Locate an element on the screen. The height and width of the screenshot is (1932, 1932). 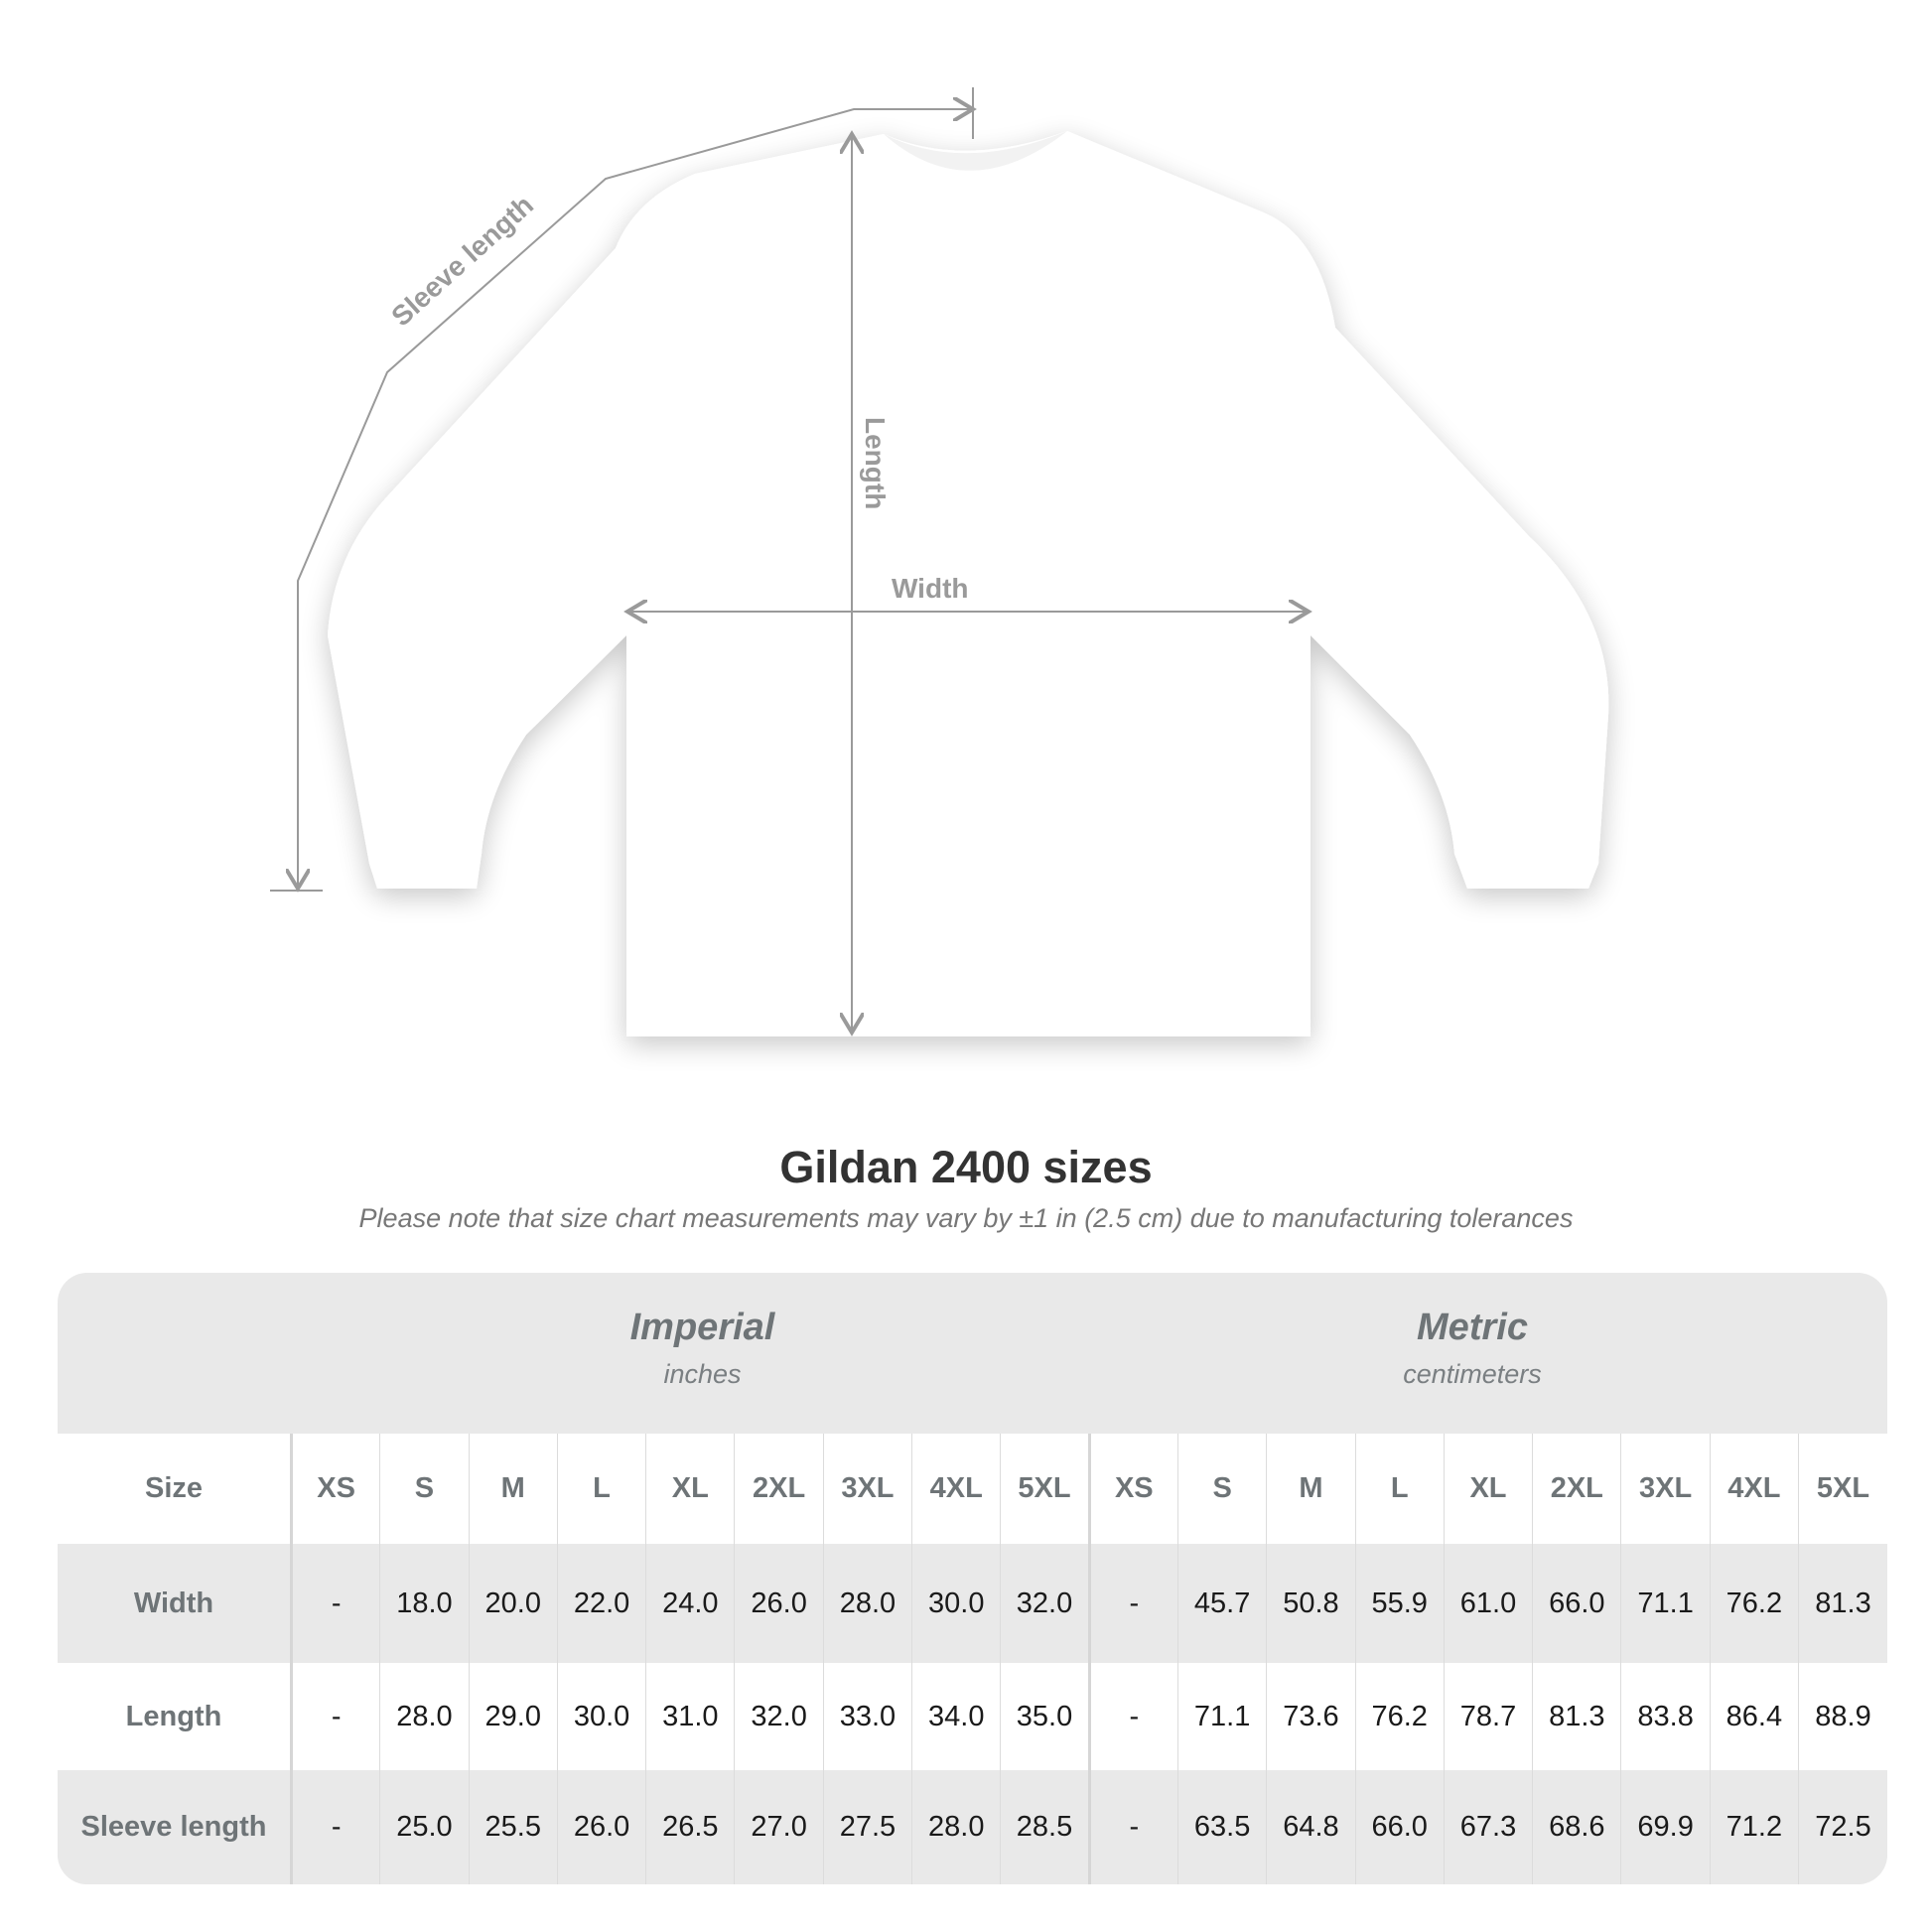
size-header-imperial: L is located at coordinates (601, 1489).